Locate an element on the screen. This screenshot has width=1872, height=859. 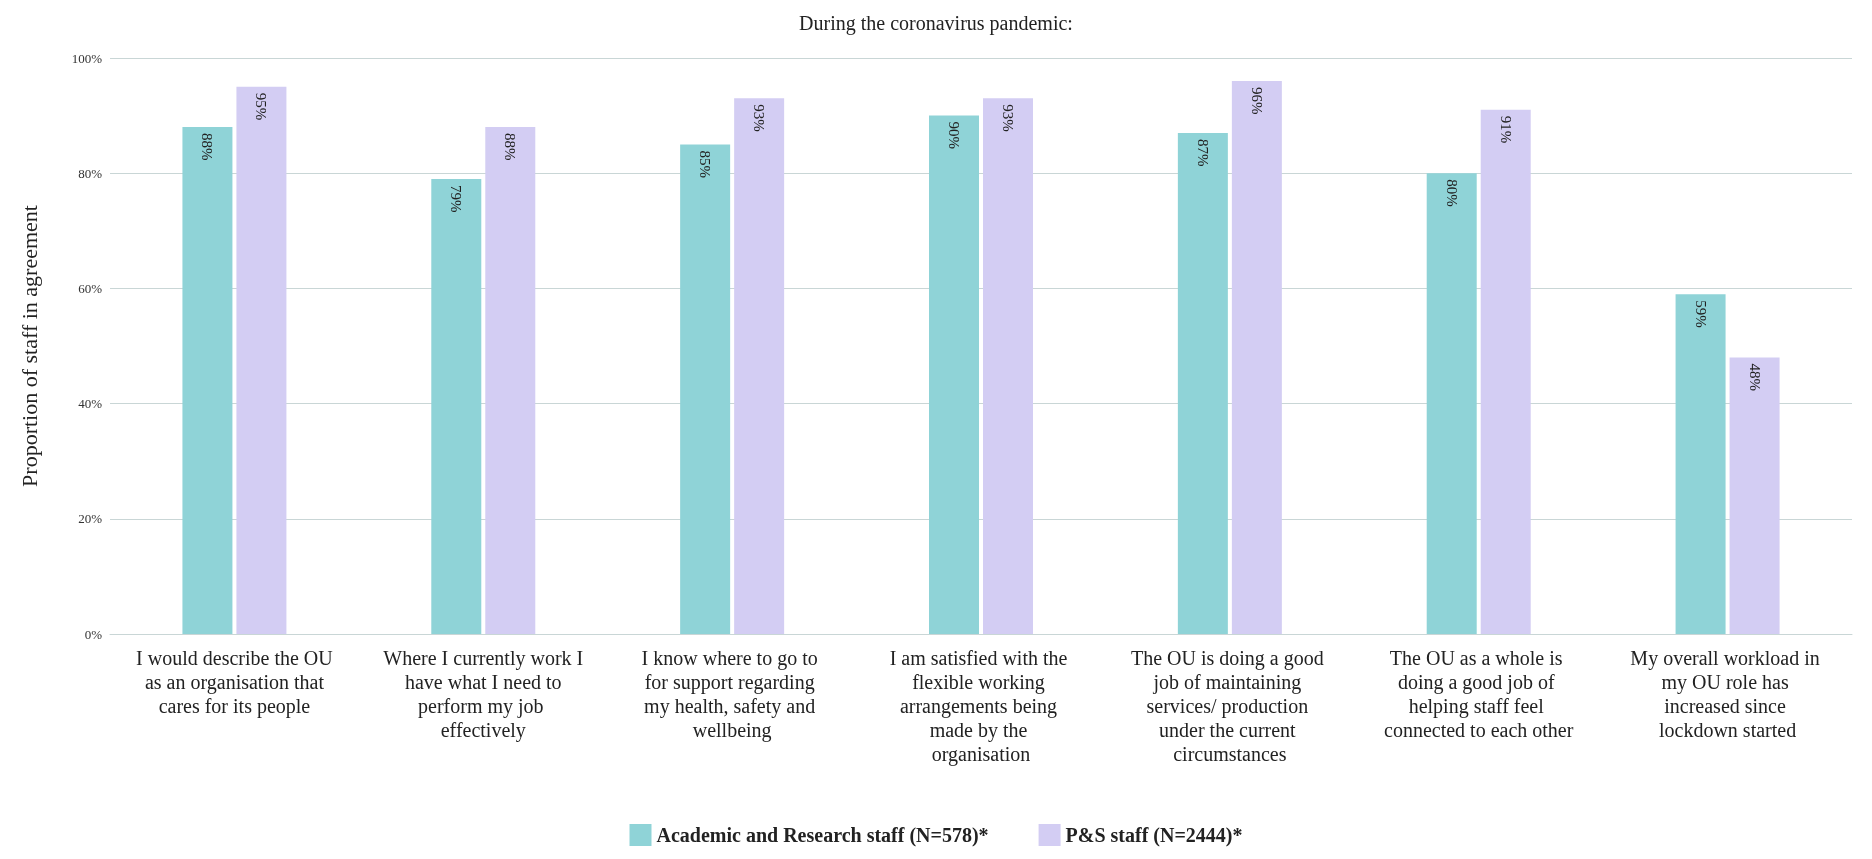
data-label: 90% is located at coordinates (954, 135).